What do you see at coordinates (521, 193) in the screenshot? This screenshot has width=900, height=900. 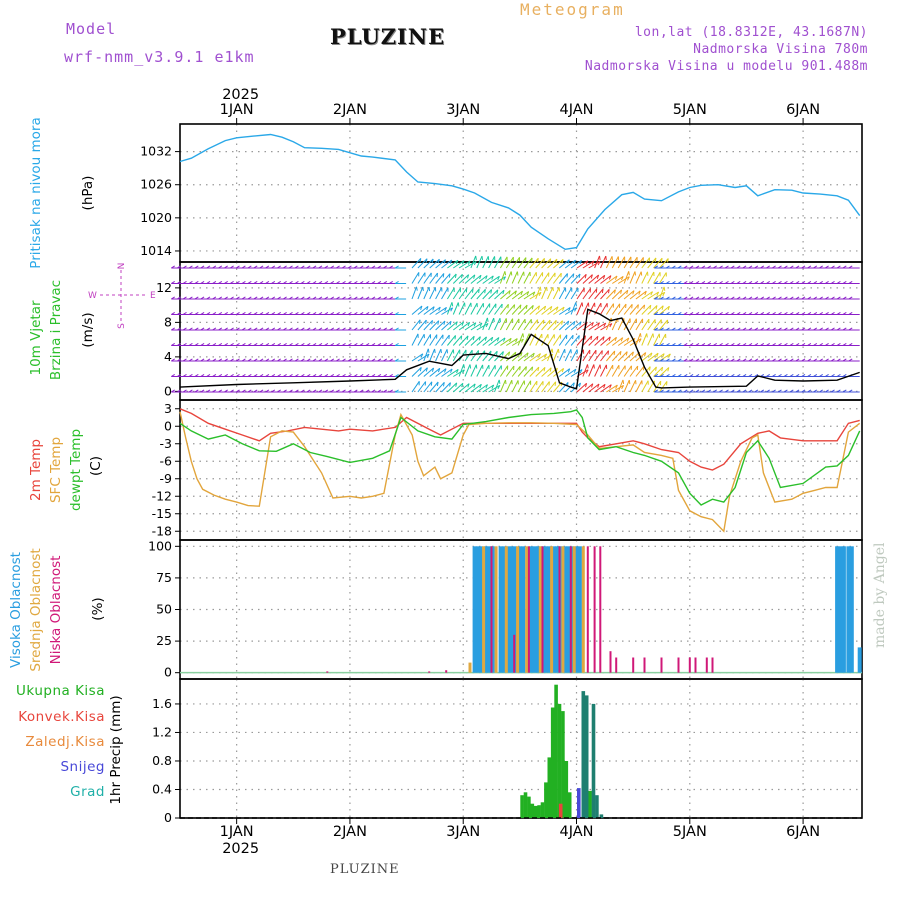 I see `panel-frame` at bounding box center [521, 193].